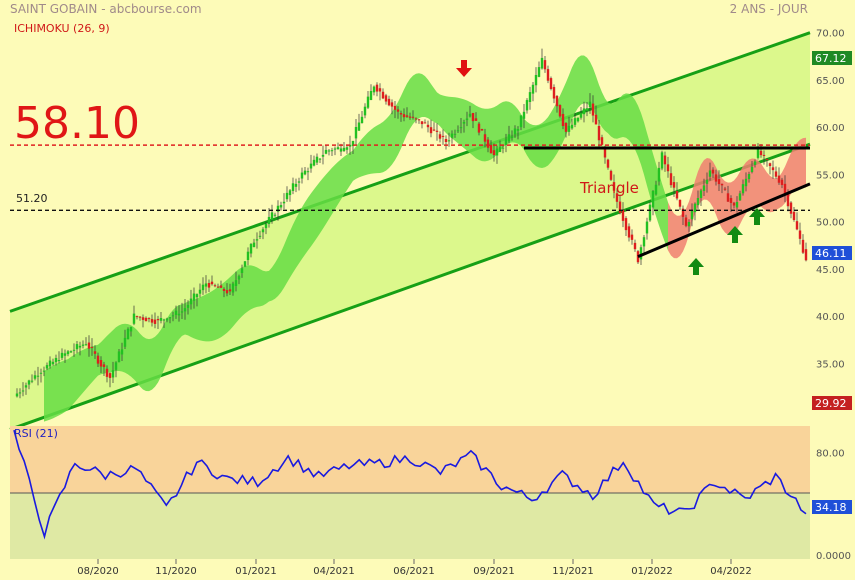 This screenshot has width=855, height=580. Describe the element at coordinates (609, 188) in the screenshot. I see `triangle-label: Triangle` at that location.